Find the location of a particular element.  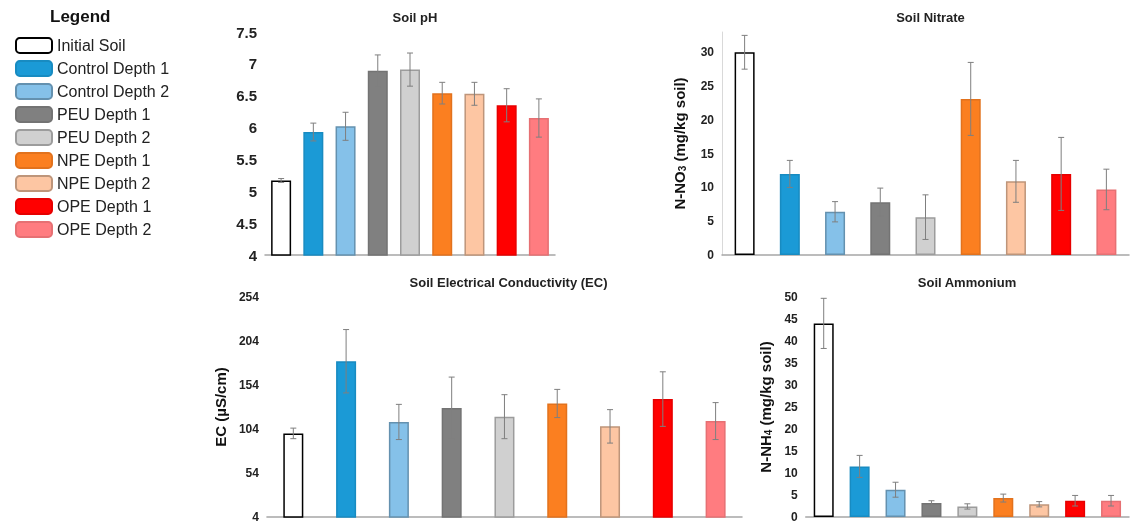

y-axis-title: N-NH4 (mg/kg soil) is located at coordinates (765, 407).